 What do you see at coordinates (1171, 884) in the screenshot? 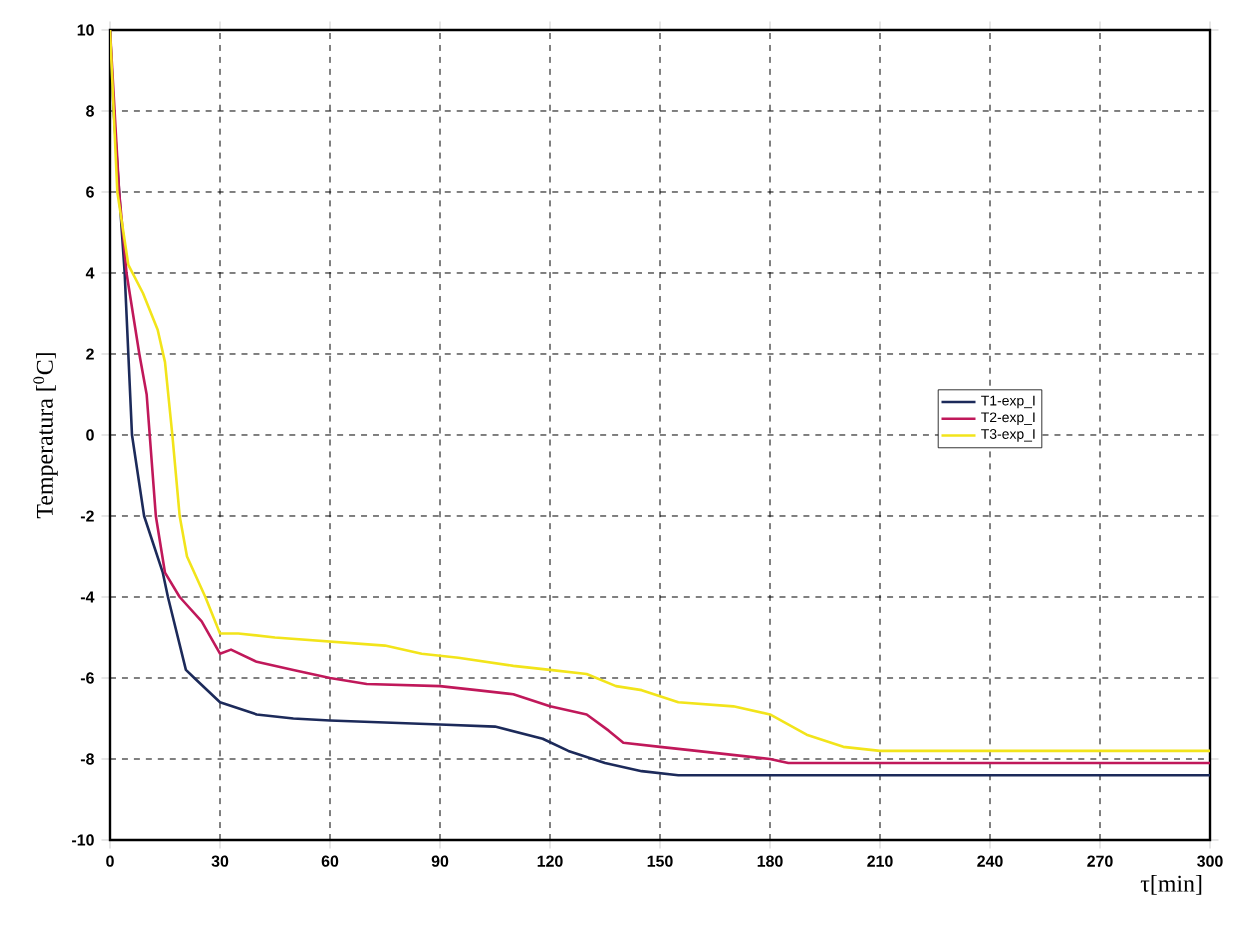
I see `x-axis-title: τ[min]` at bounding box center [1171, 884].